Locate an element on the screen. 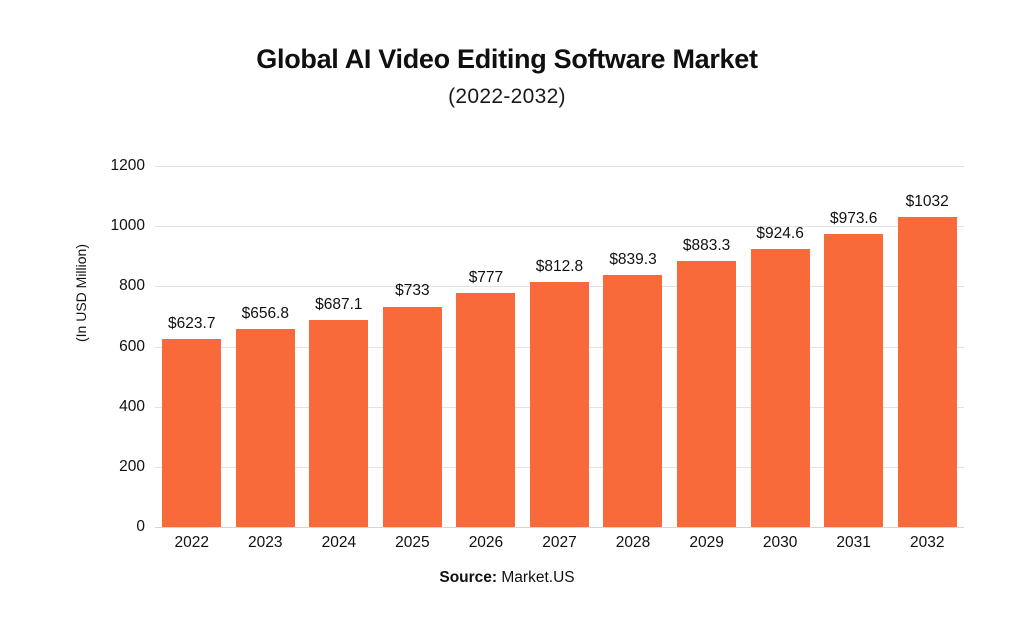 Image resolution: width=1014 pixels, height=625 pixels. y-axis-tick-label: 600 is located at coordinates (132, 346).